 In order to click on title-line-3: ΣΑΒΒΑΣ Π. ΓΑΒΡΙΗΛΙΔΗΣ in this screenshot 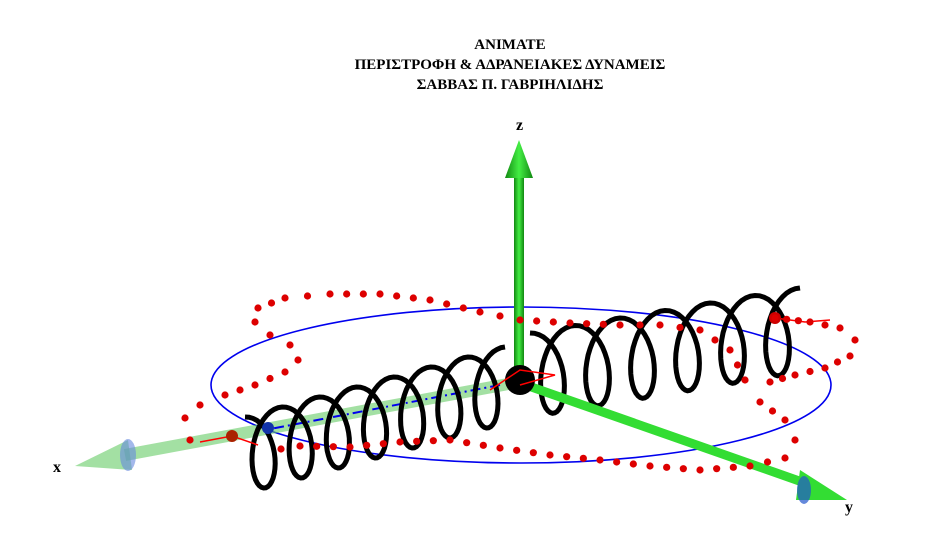, I will do `click(510, 85)`.